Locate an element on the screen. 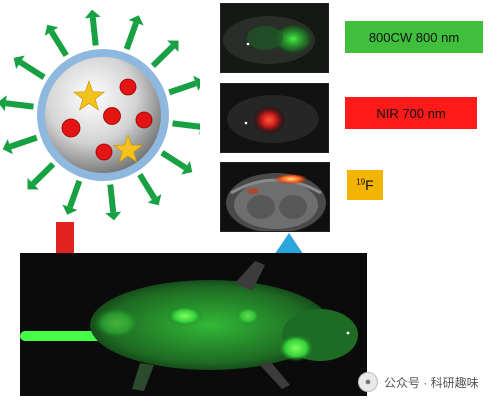 The width and height of the screenshot is (500, 401). label-nir700-text: NIR 700 nm is located at coordinates (411, 113).